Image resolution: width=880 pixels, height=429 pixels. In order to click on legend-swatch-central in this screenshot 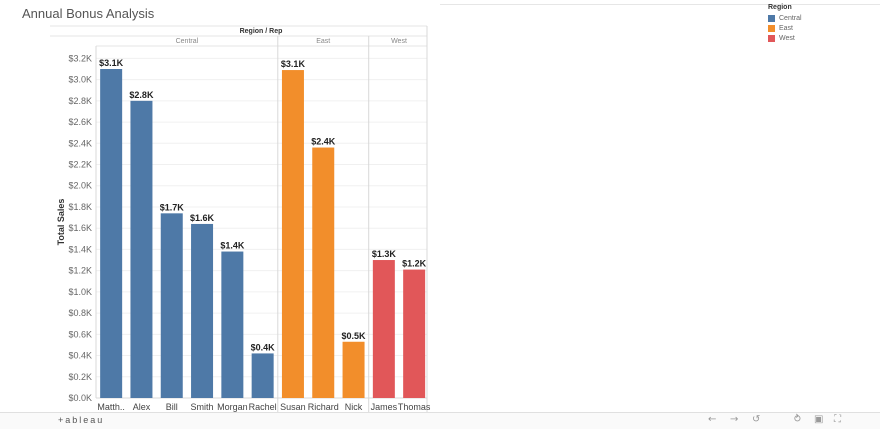, I will do `click(771, 18)`.